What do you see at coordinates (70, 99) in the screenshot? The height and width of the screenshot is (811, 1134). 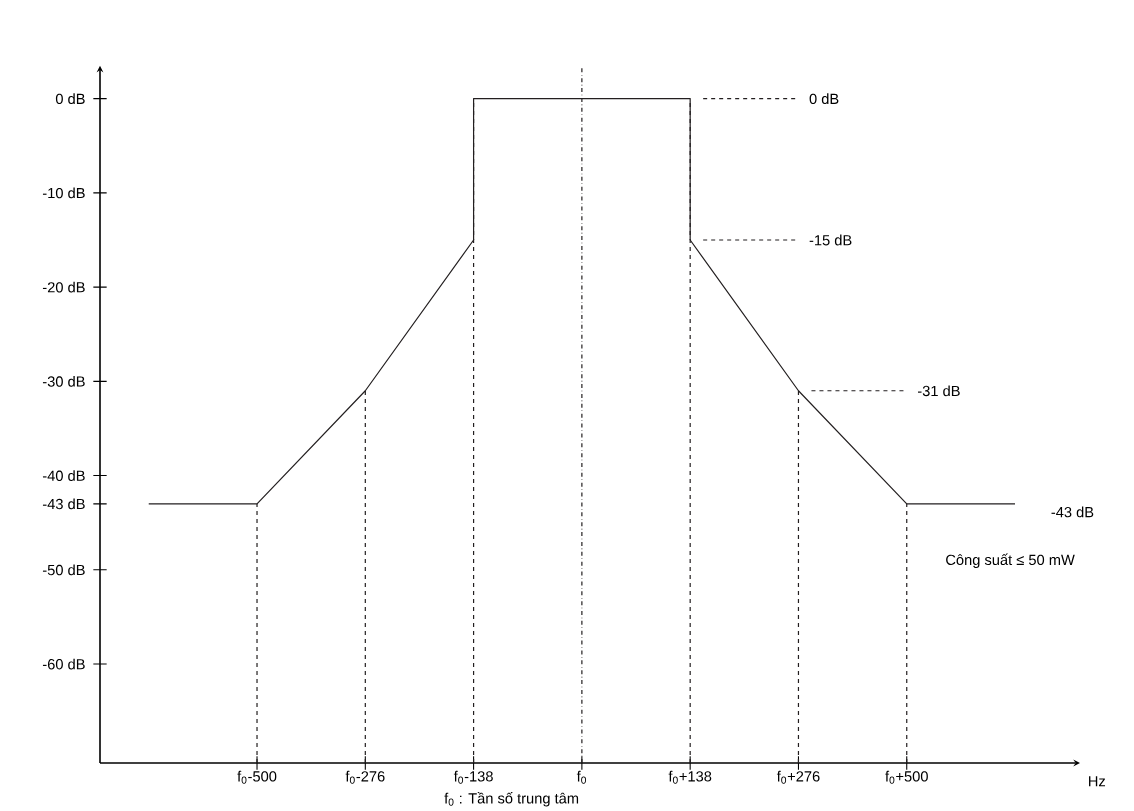 I see `y-tick-label: 0 dB` at bounding box center [70, 99].